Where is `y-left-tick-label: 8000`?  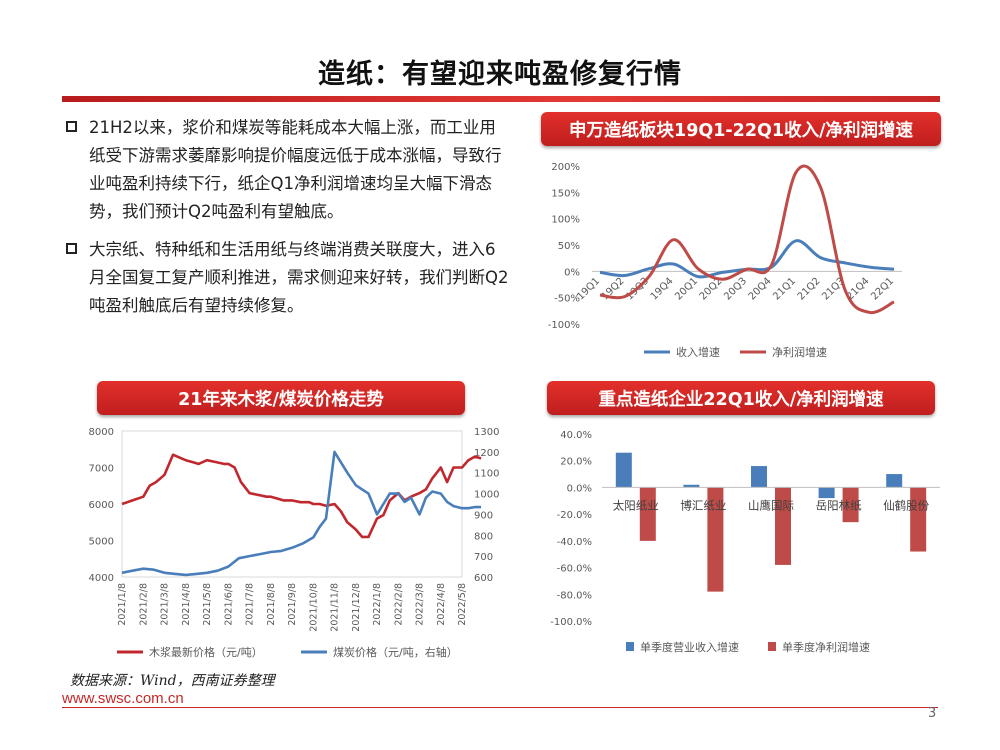
y-left-tick-label: 8000 is located at coordinates (101, 432).